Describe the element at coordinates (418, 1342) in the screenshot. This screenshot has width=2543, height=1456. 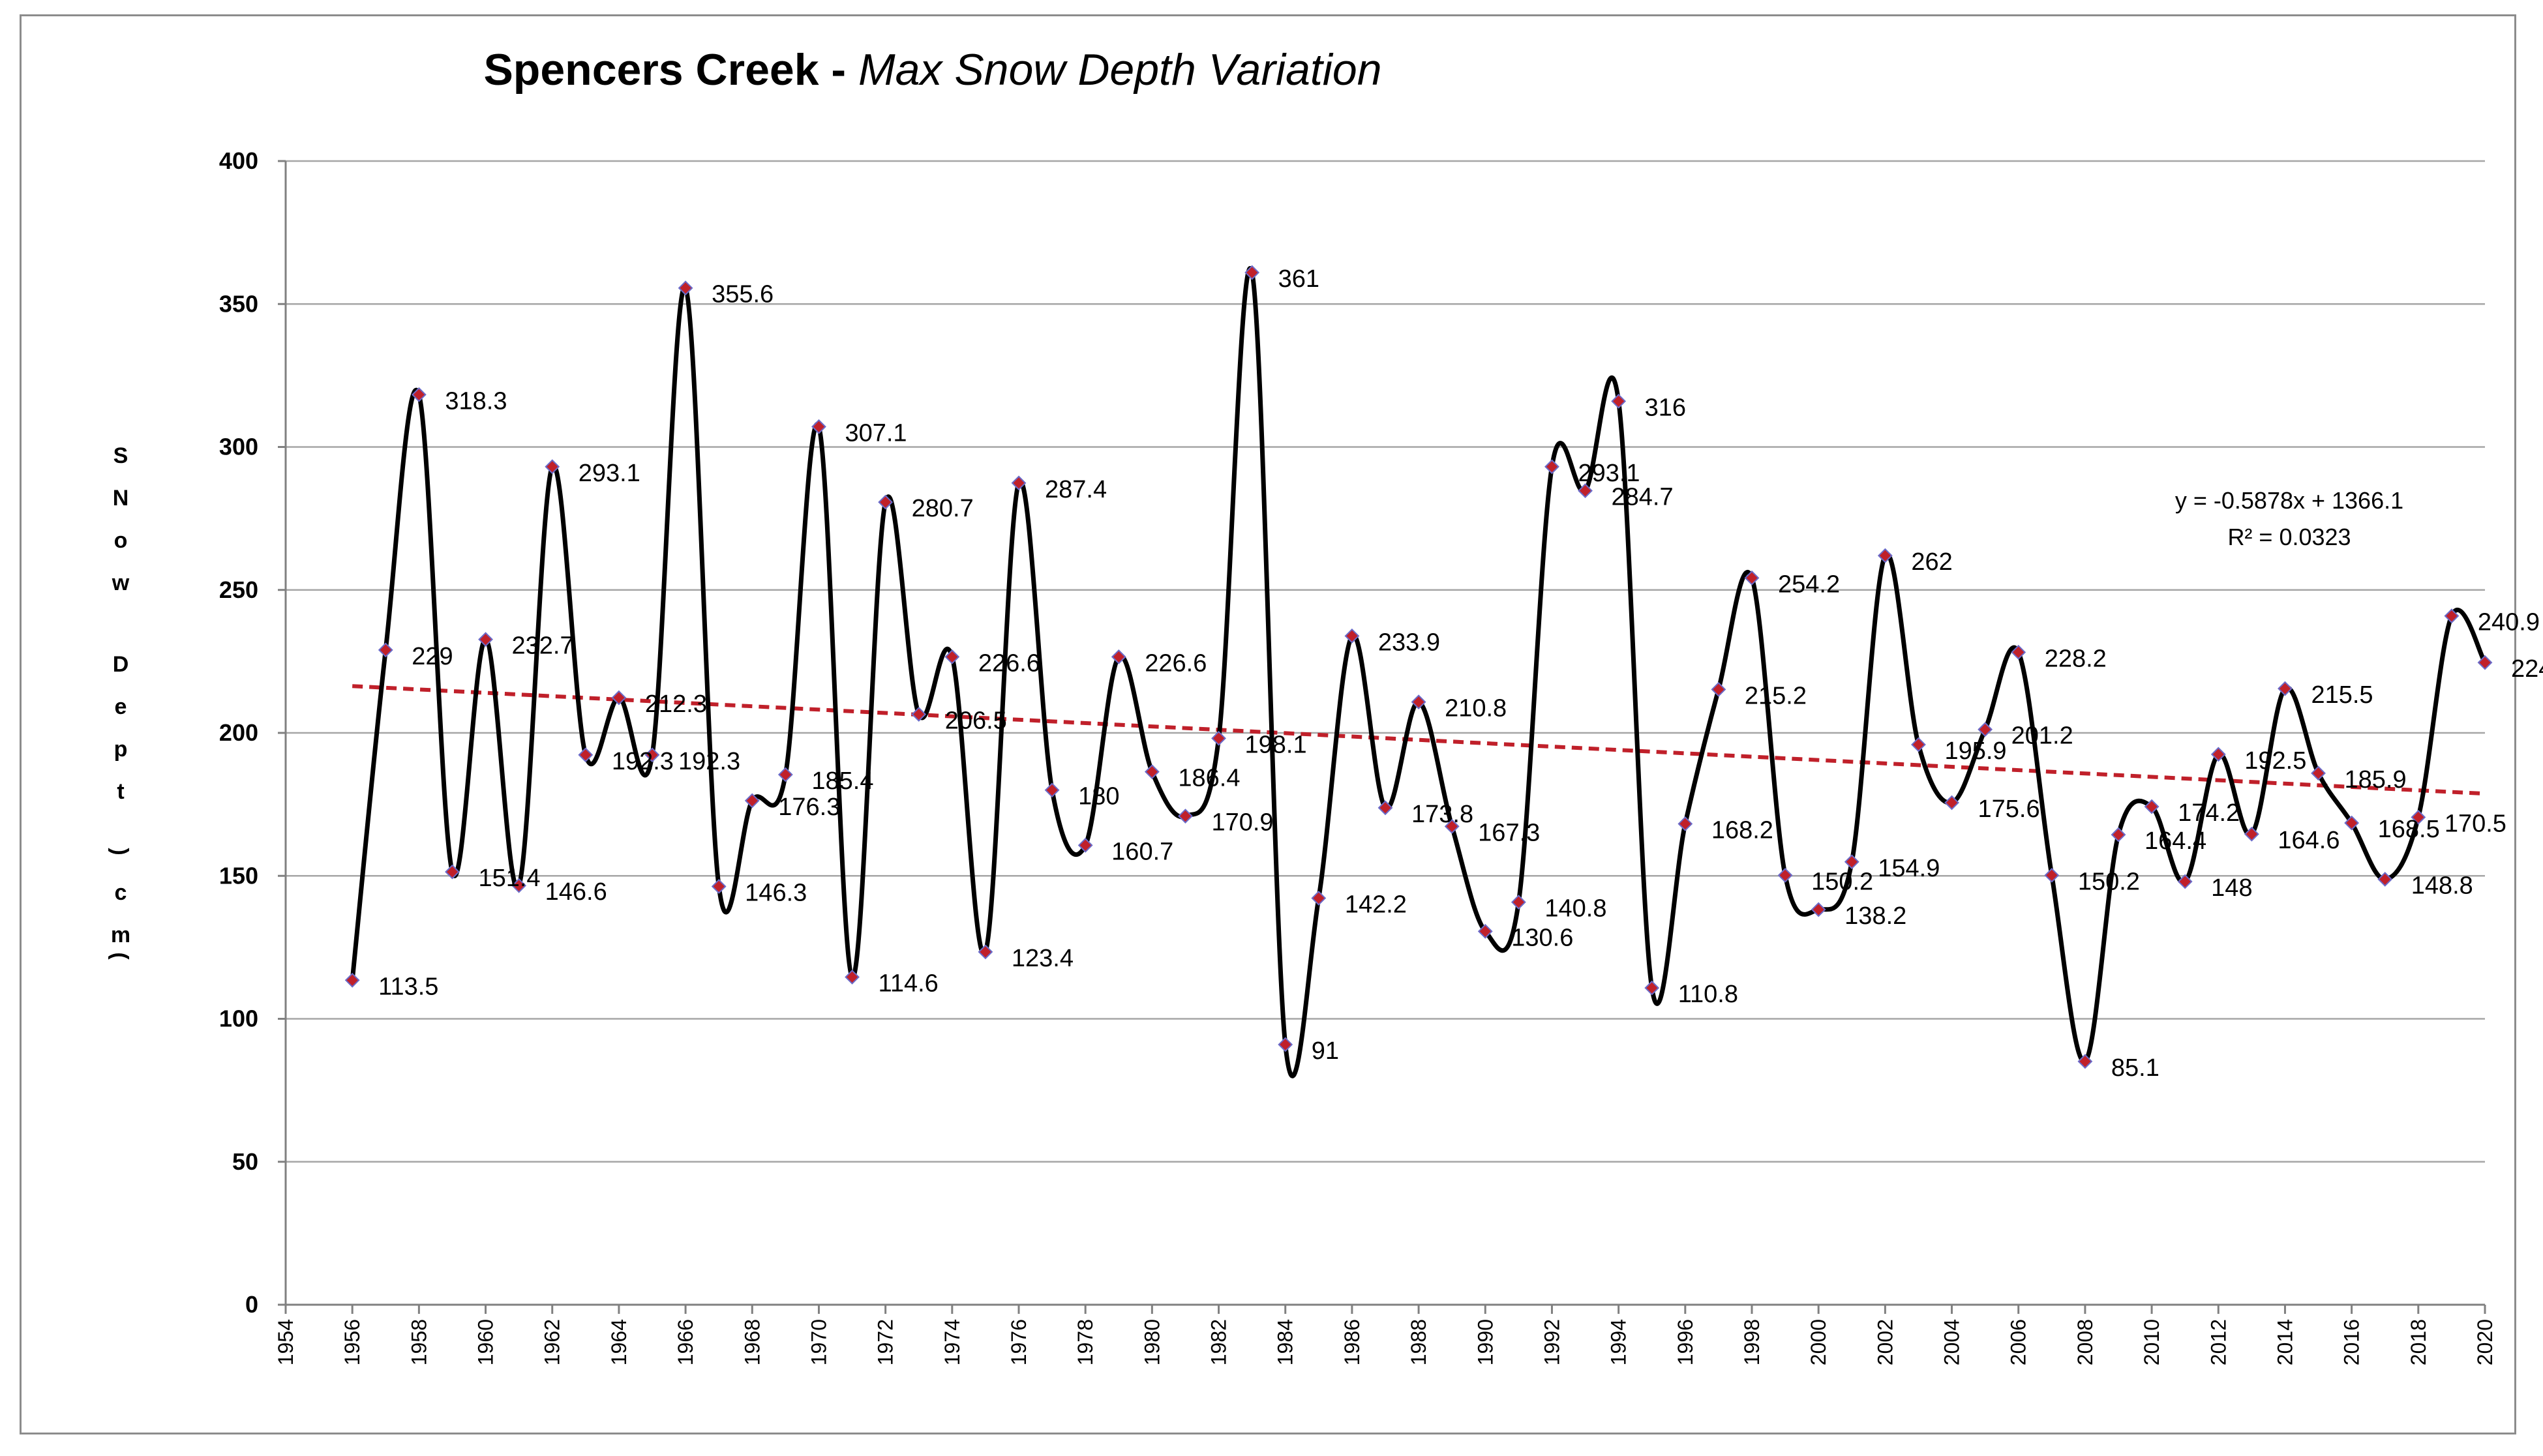
I see `x-tick-label-1958: 1958` at that location.